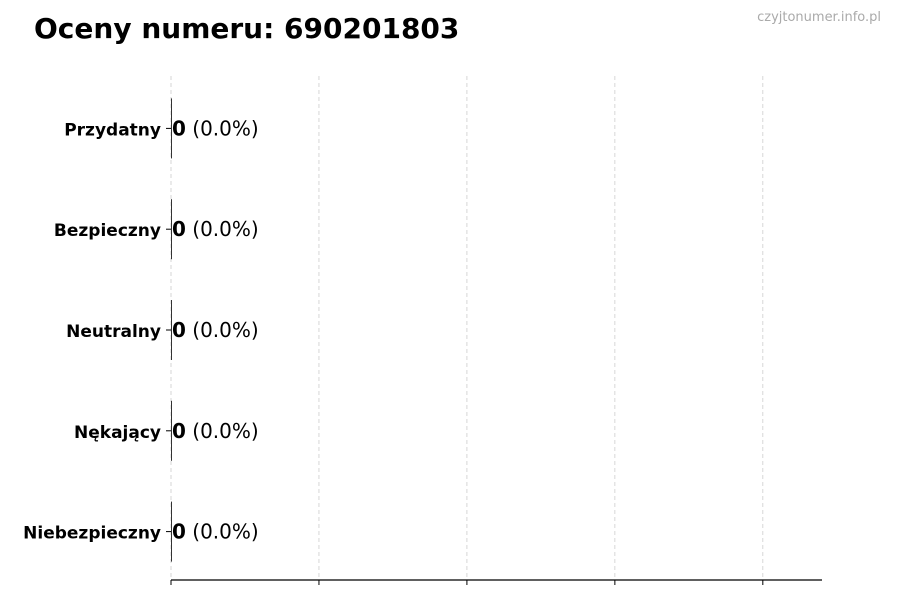 The height and width of the screenshot is (600, 900). I want to click on category-label: Niebezpieczny, so click(92, 534).